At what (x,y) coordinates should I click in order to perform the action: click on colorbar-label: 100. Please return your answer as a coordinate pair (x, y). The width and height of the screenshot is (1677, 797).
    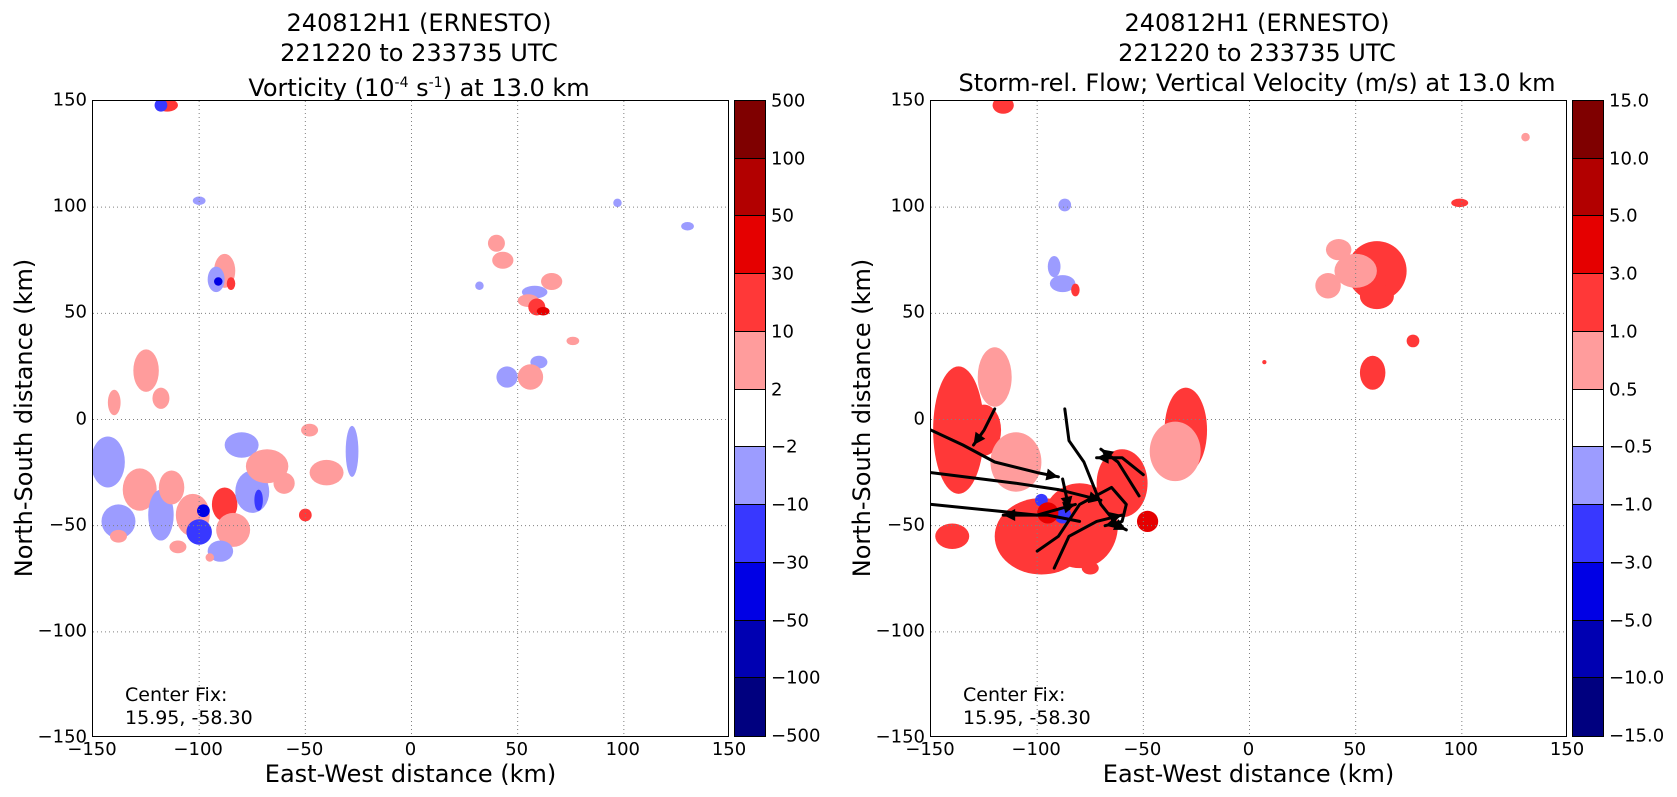
    Looking at the image, I should click on (788, 159).